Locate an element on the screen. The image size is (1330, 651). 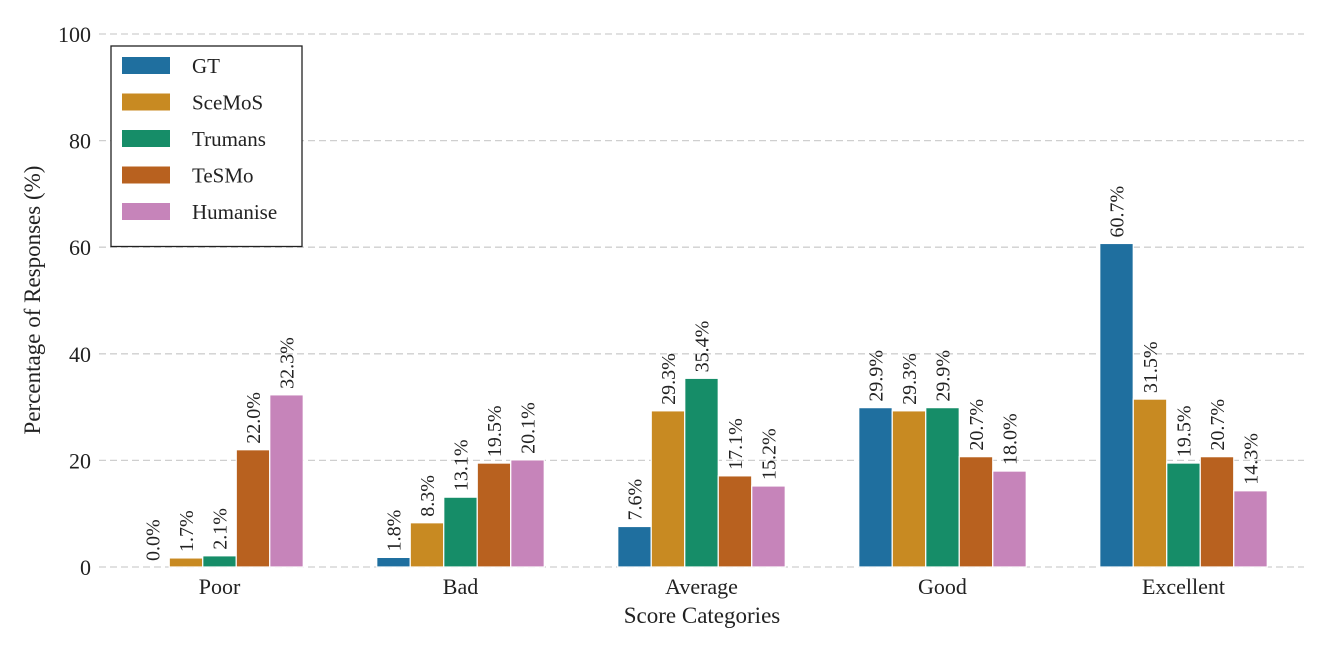
y-tick-label: 60 is located at coordinates (80, 247).